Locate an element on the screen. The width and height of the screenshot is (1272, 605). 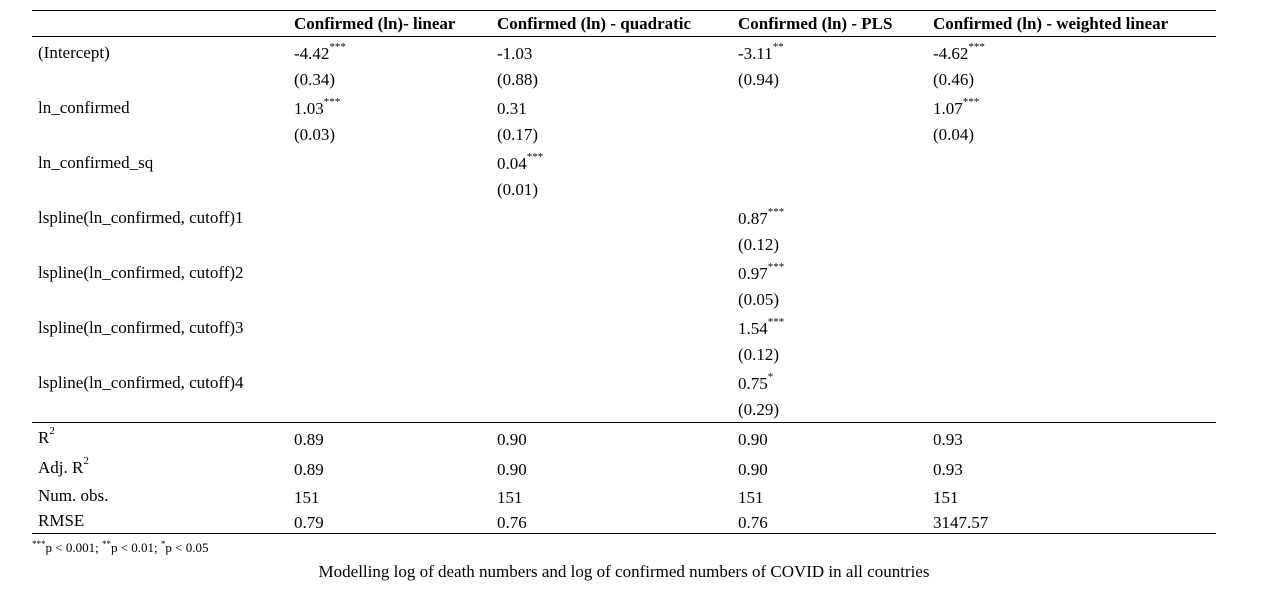
row-label: ln_confirmed_sq is located at coordinates (95, 163).